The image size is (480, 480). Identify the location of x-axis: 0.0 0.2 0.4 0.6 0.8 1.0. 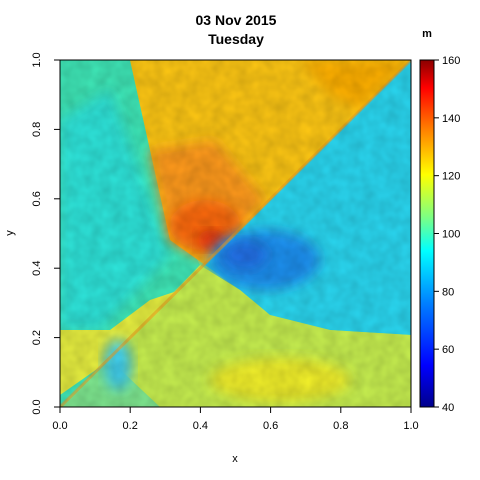
(235, 419).